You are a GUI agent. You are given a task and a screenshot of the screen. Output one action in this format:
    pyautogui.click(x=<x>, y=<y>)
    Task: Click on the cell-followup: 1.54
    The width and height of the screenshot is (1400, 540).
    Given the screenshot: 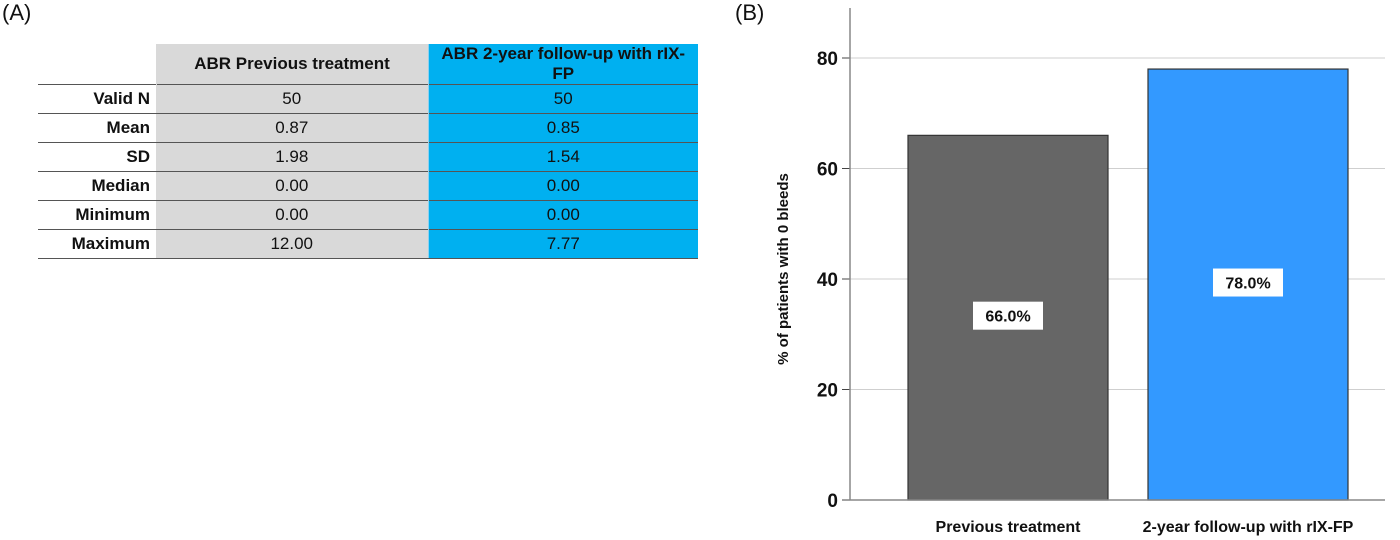 What is the action you would take?
    pyautogui.click(x=562, y=157)
    